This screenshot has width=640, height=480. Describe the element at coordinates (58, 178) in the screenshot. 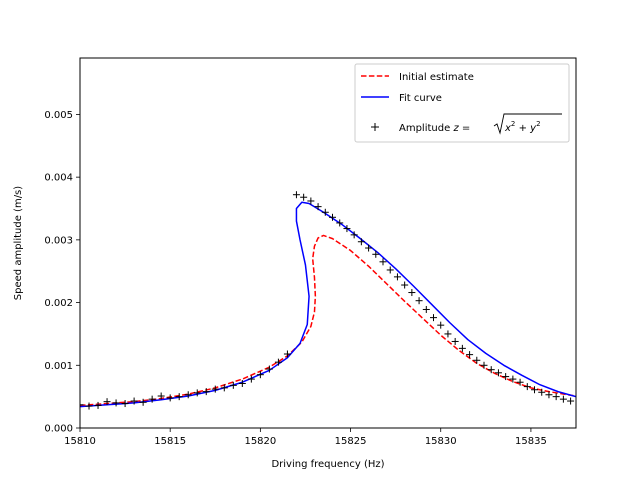

I see `y-tick-label: 0.004` at that location.